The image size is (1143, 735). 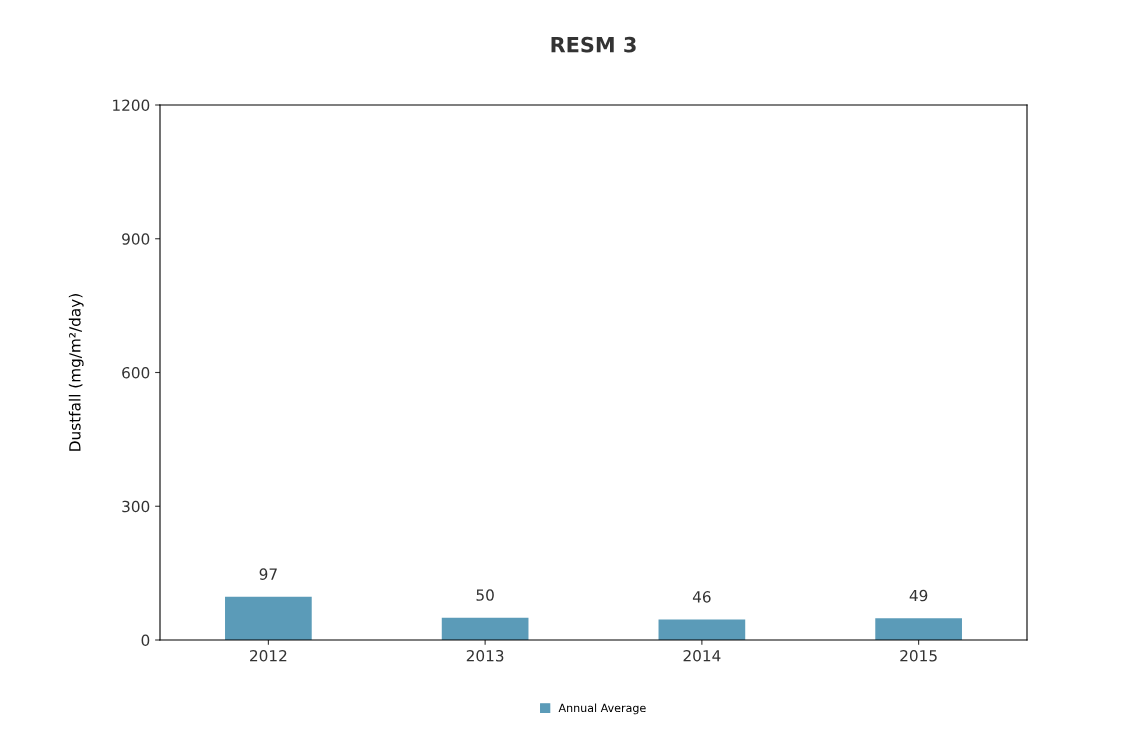 What do you see at coordinates (268, 574) in the screenshot?
I see `data-label: 97` at bounding box center [268, 574].